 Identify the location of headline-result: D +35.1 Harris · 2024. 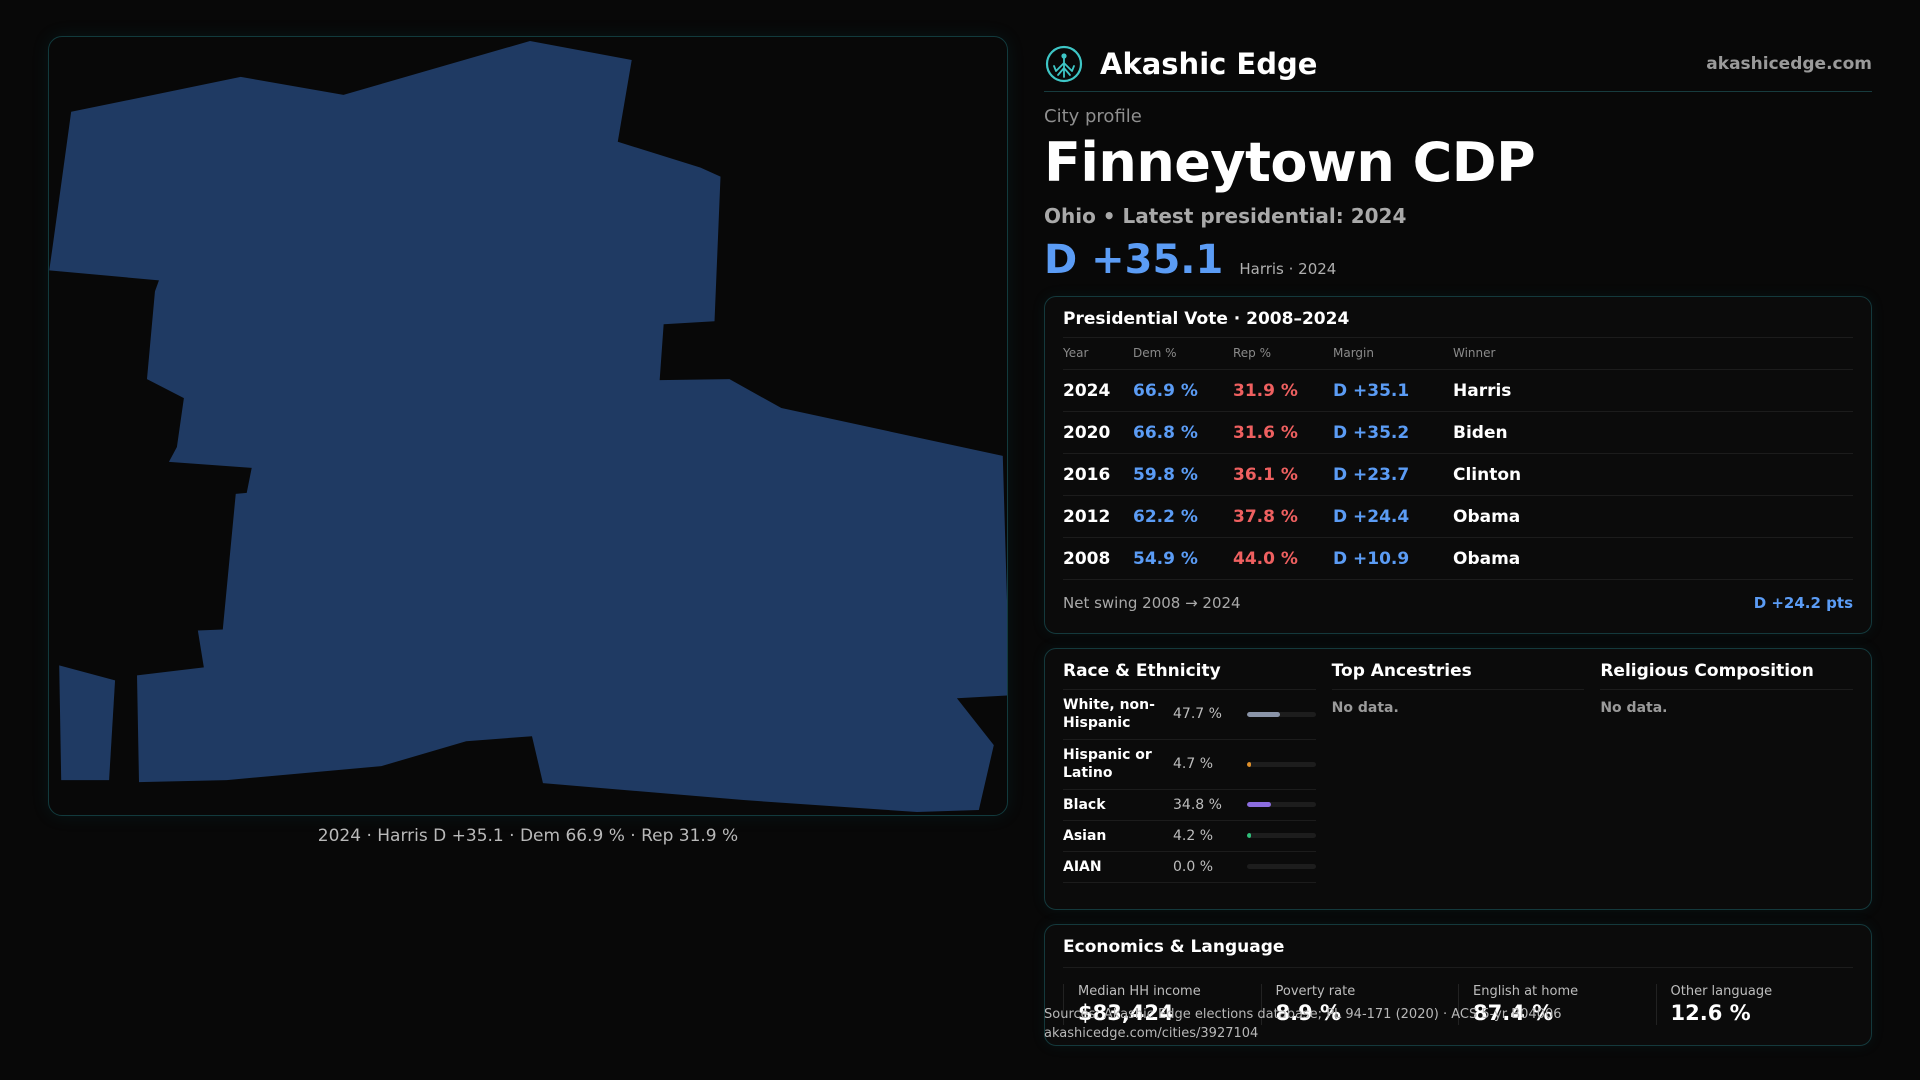
(1458, 258).